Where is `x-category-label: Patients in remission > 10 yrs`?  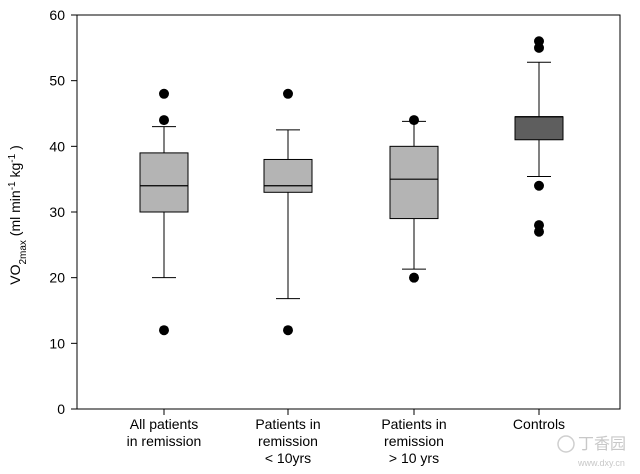 x-category-label: Patients in remission > 10 yrs is located at coordinates (413, 441).